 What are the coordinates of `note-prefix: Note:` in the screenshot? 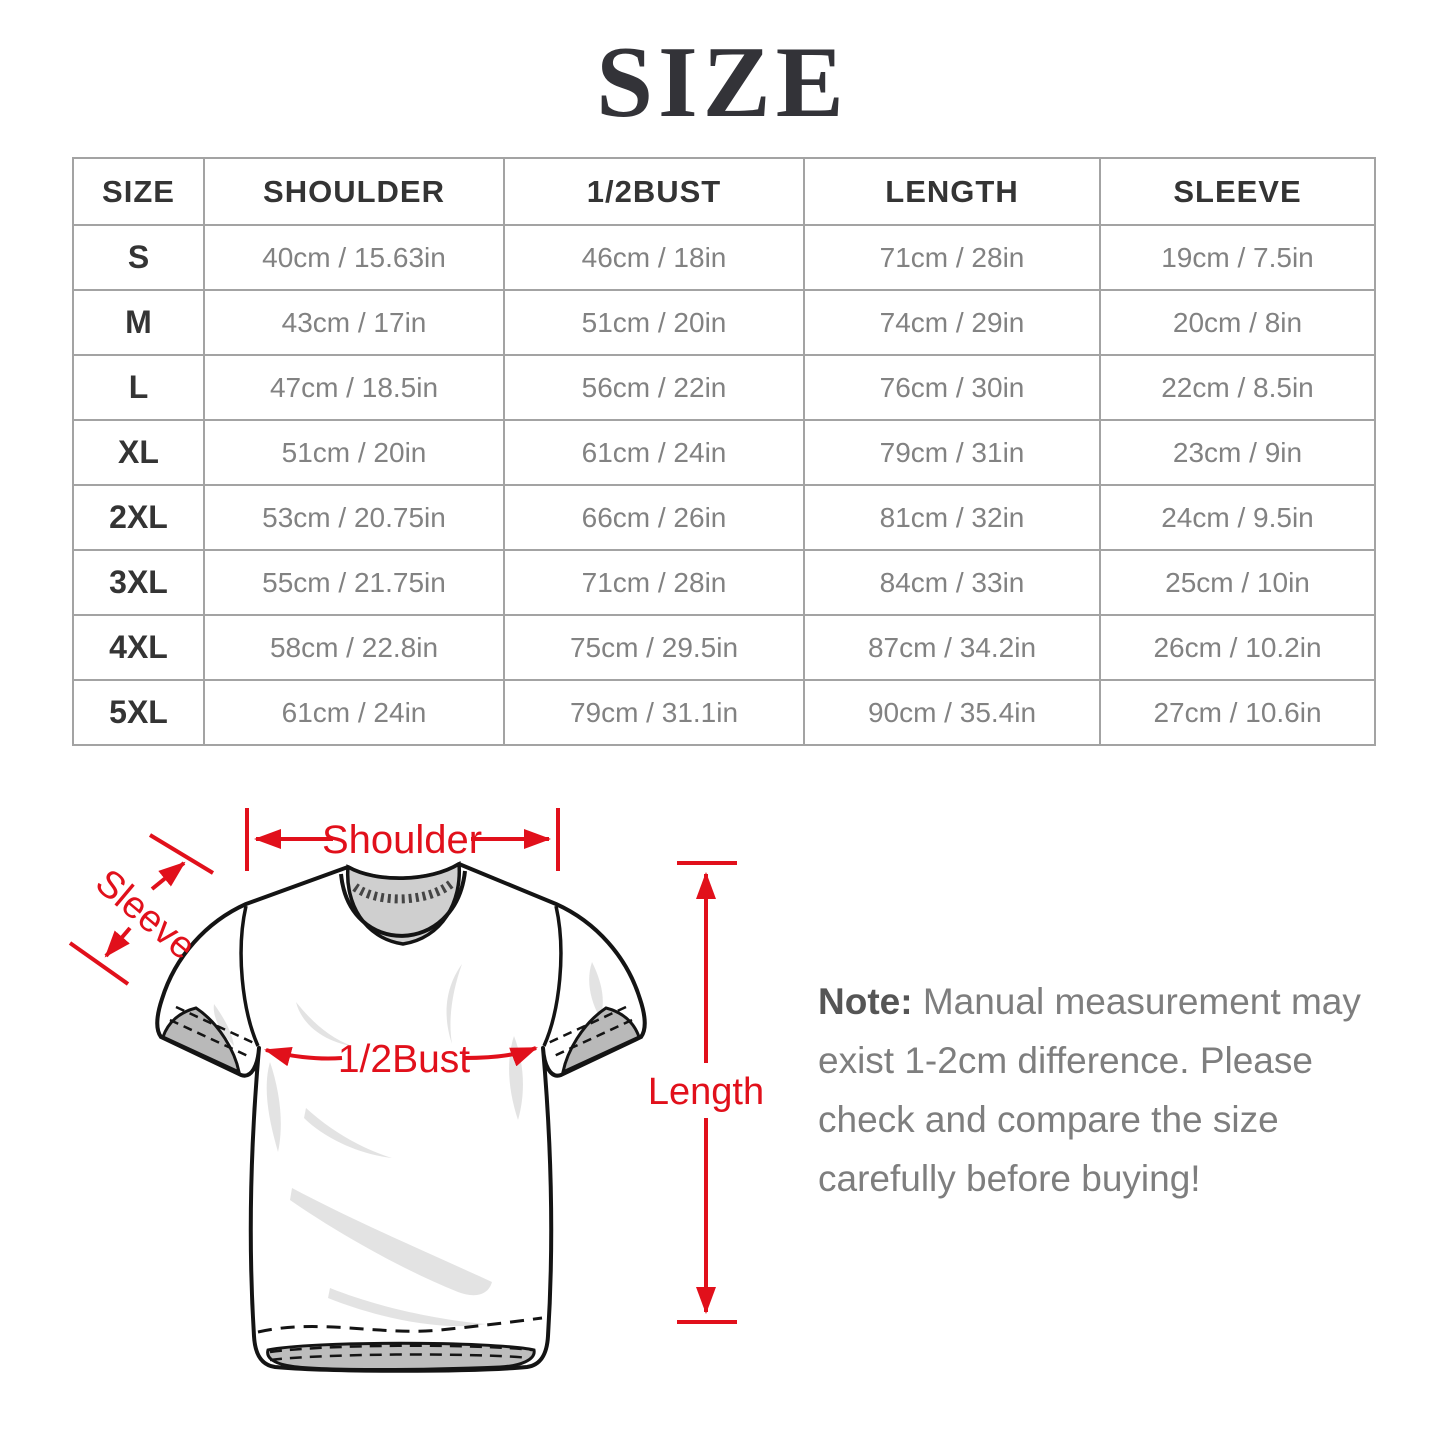 It's located at (865, 1001).